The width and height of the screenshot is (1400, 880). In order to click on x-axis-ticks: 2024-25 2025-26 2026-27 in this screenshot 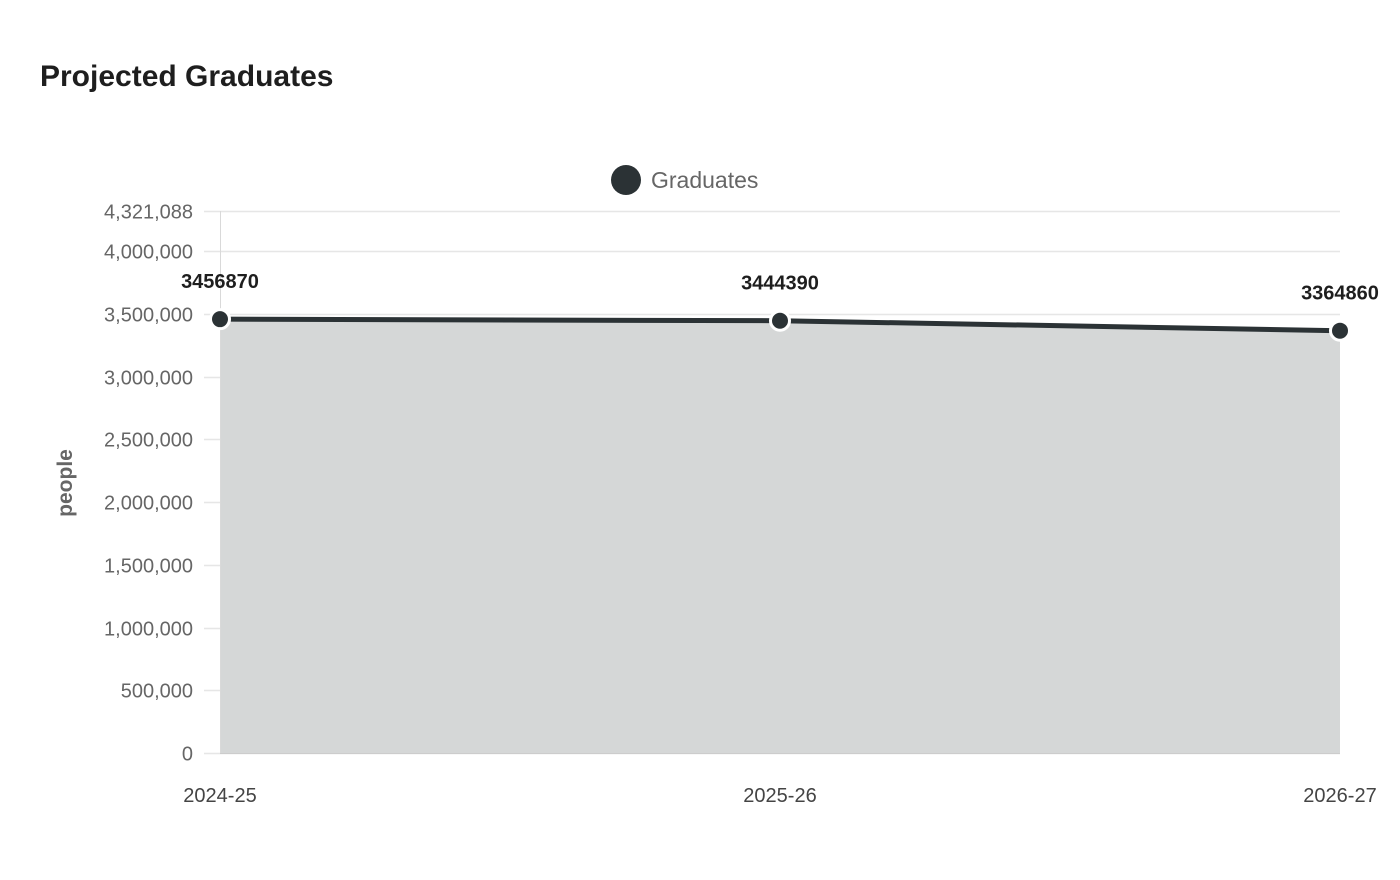, I will do `click(779, 796)`.